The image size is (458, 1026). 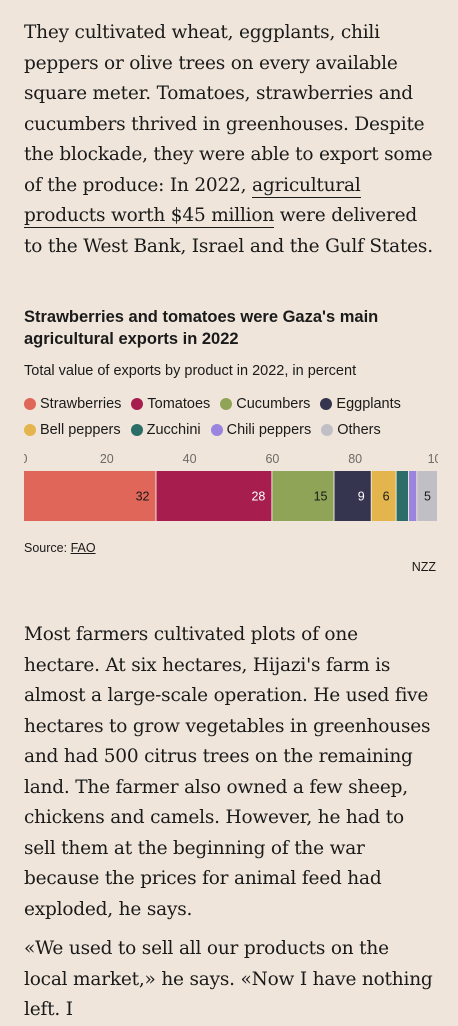 I want to click on legend-label: Bell peppers, so click(x=80, y=430).